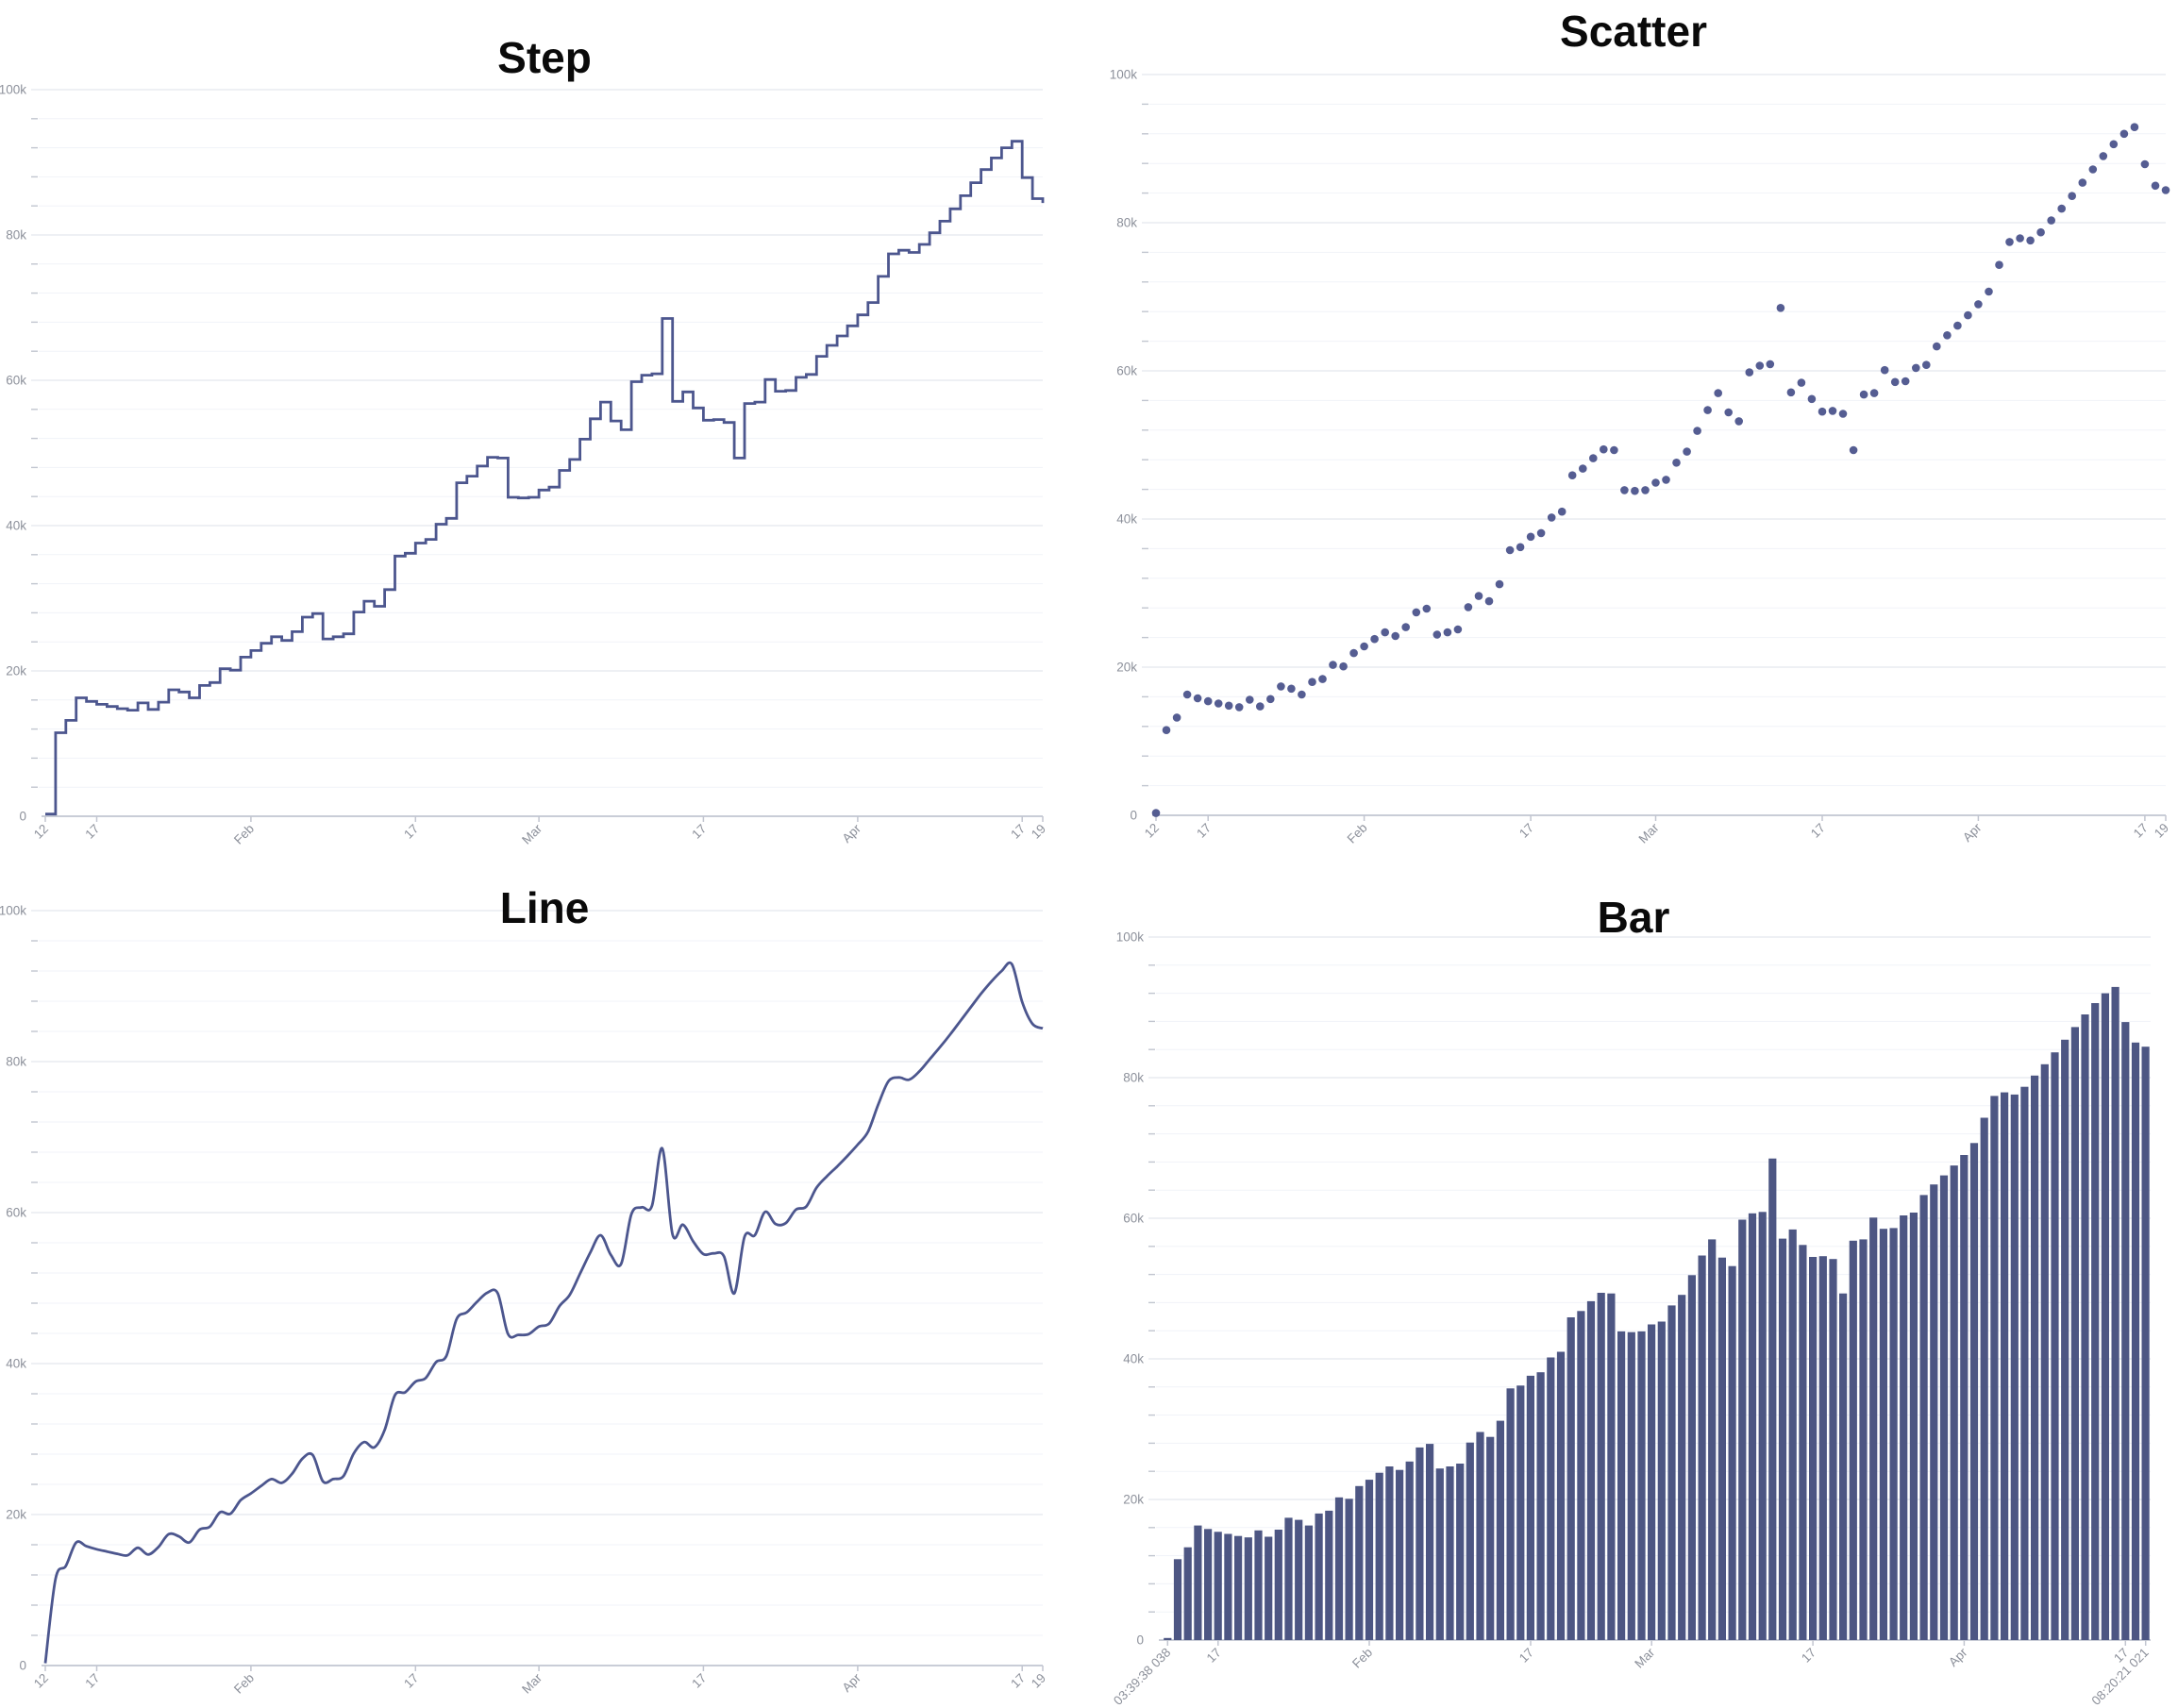 This screenshot has height=1708, width=2178. I want to click on chart-title-scatter: Scatter, so click(1633, 31).